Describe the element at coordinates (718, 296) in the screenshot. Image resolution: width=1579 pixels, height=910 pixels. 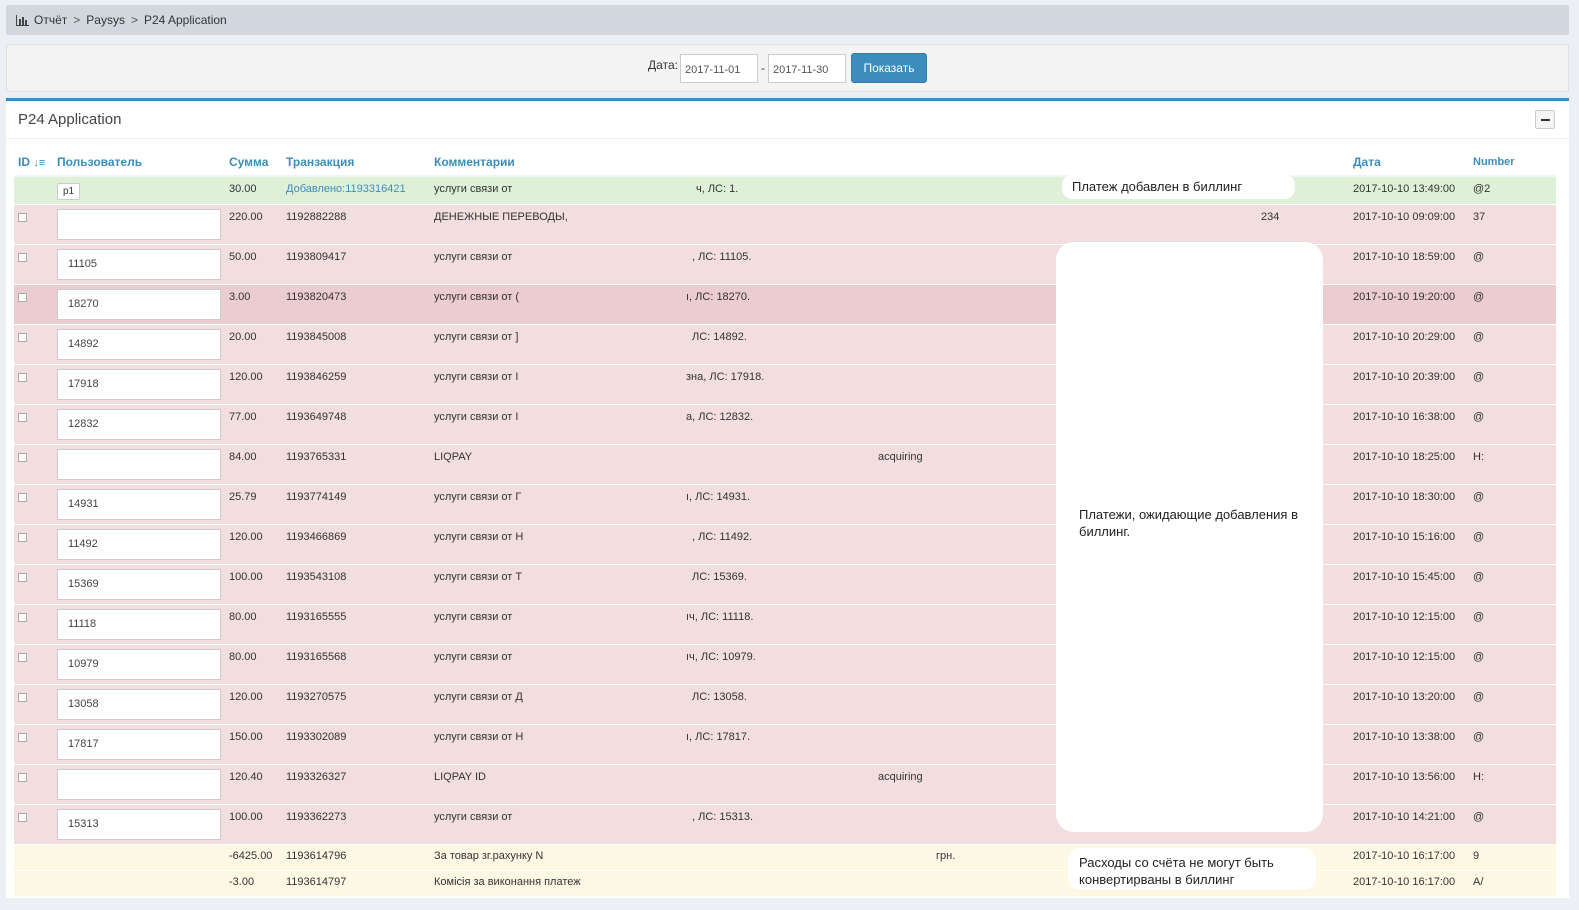
I see `cell-comment-tail: ı, ЛС: 18270.` at that location.